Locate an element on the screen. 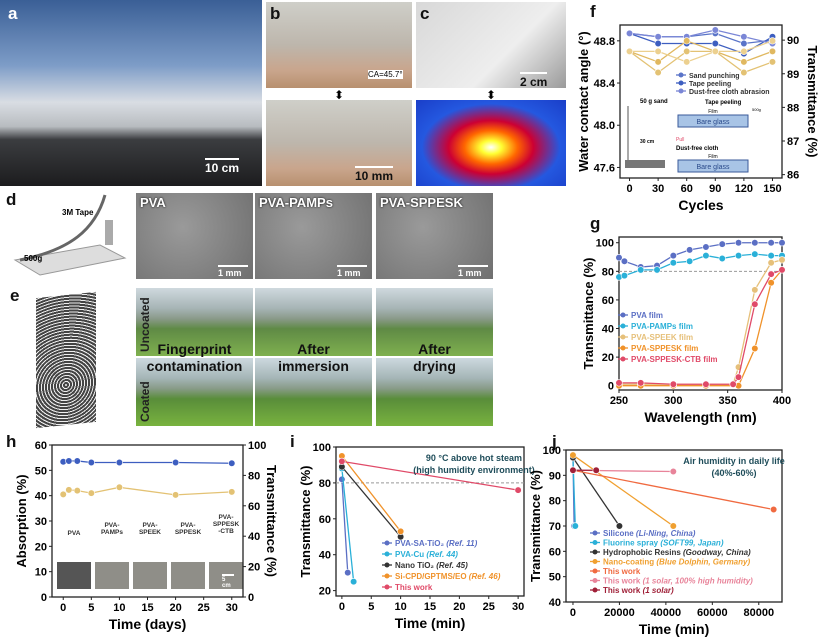  panel-a-label: a is located at coordinates (13, 13).